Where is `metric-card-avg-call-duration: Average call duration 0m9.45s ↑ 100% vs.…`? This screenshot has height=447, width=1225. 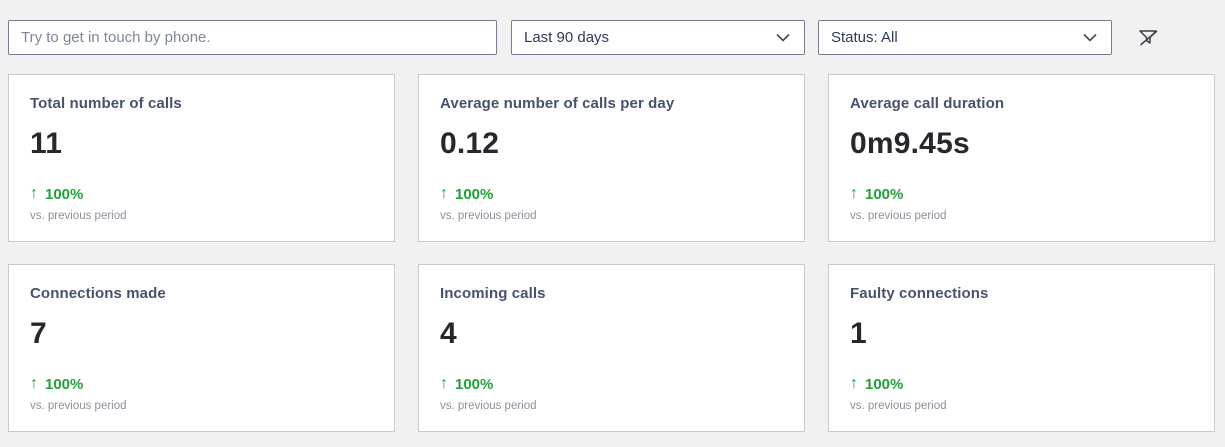
metric-card-avg-call-duration: Average call duration 0m9.45s ↑ 100% vs.… is located at coordinates (1021, 158).